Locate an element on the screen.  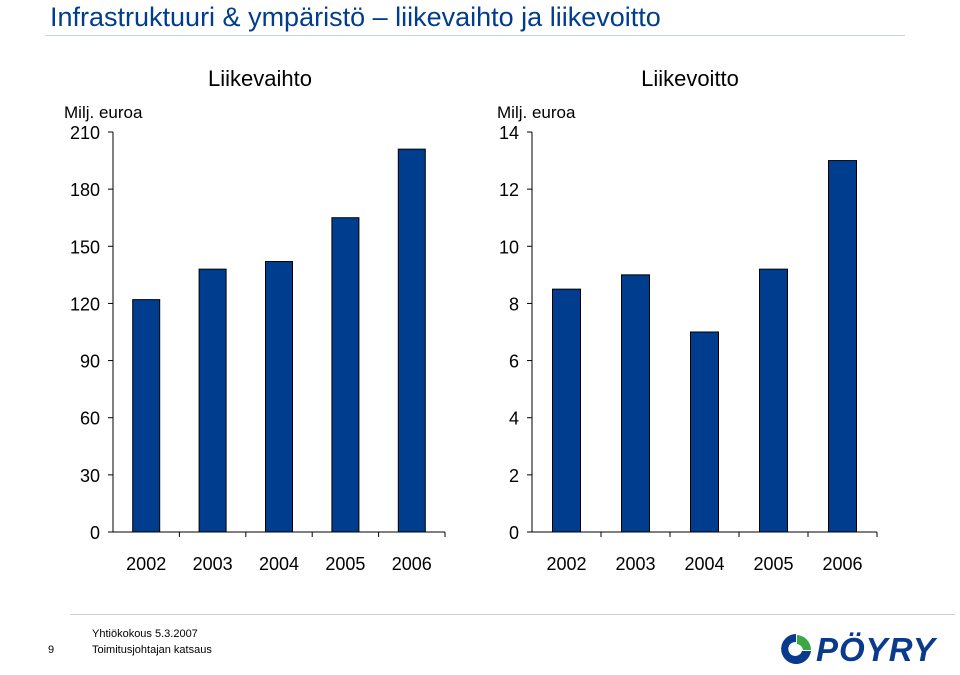
y-tick-label: 120 is located at coordinates (85, 304).